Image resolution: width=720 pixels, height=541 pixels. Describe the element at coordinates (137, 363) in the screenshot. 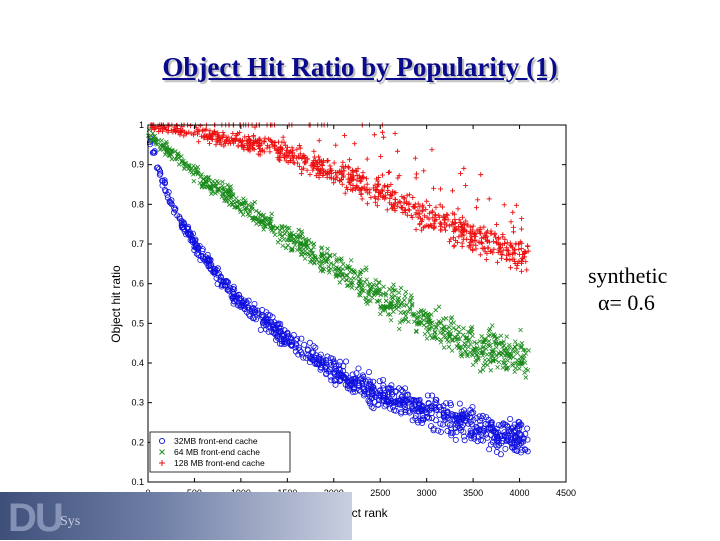

I see `y-tick-label: 0.4` at that location.